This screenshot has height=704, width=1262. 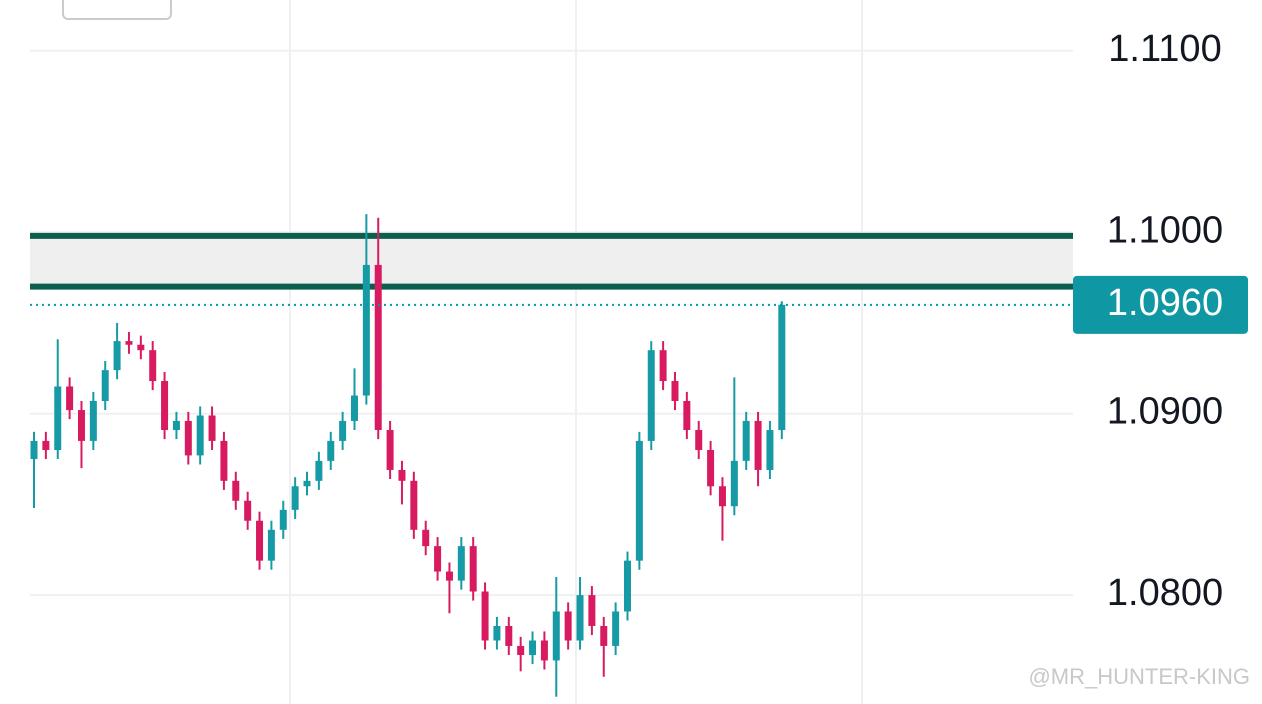 What do you see at coordinates (1164, 49) in the screenshot?
I see `y-tick-label: 1.1100` at bounding box center [1164, 49].